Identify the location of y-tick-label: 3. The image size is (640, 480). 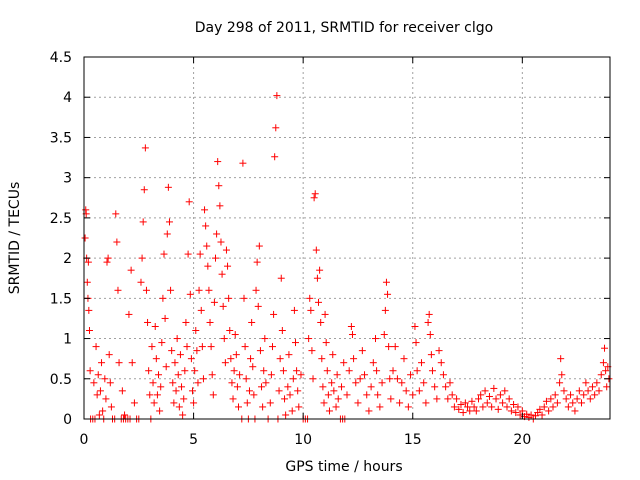
(67, 179).